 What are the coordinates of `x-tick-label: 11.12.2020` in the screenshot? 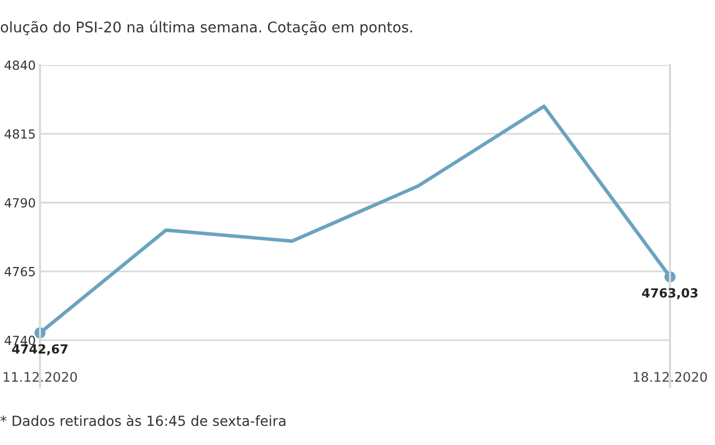 It's located at (40, 377).